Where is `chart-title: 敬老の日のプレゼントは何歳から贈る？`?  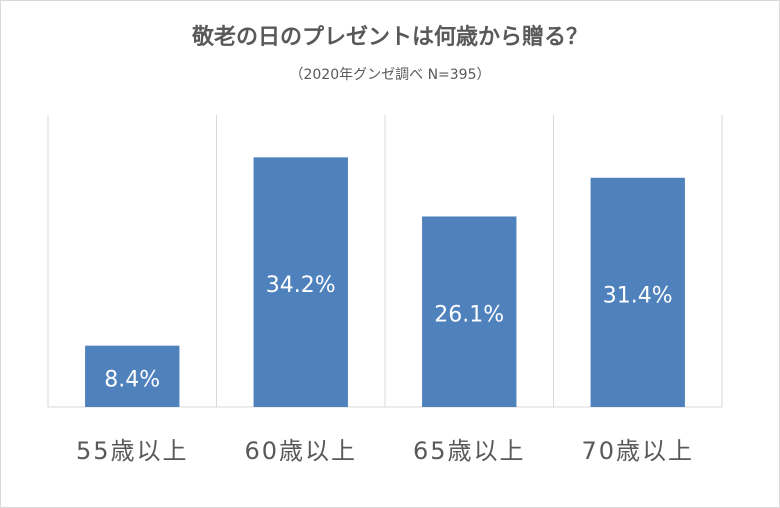
chart-title: 敬老の日のプレゼントは何歳から贈る？ is located at coordinates (389, 37).